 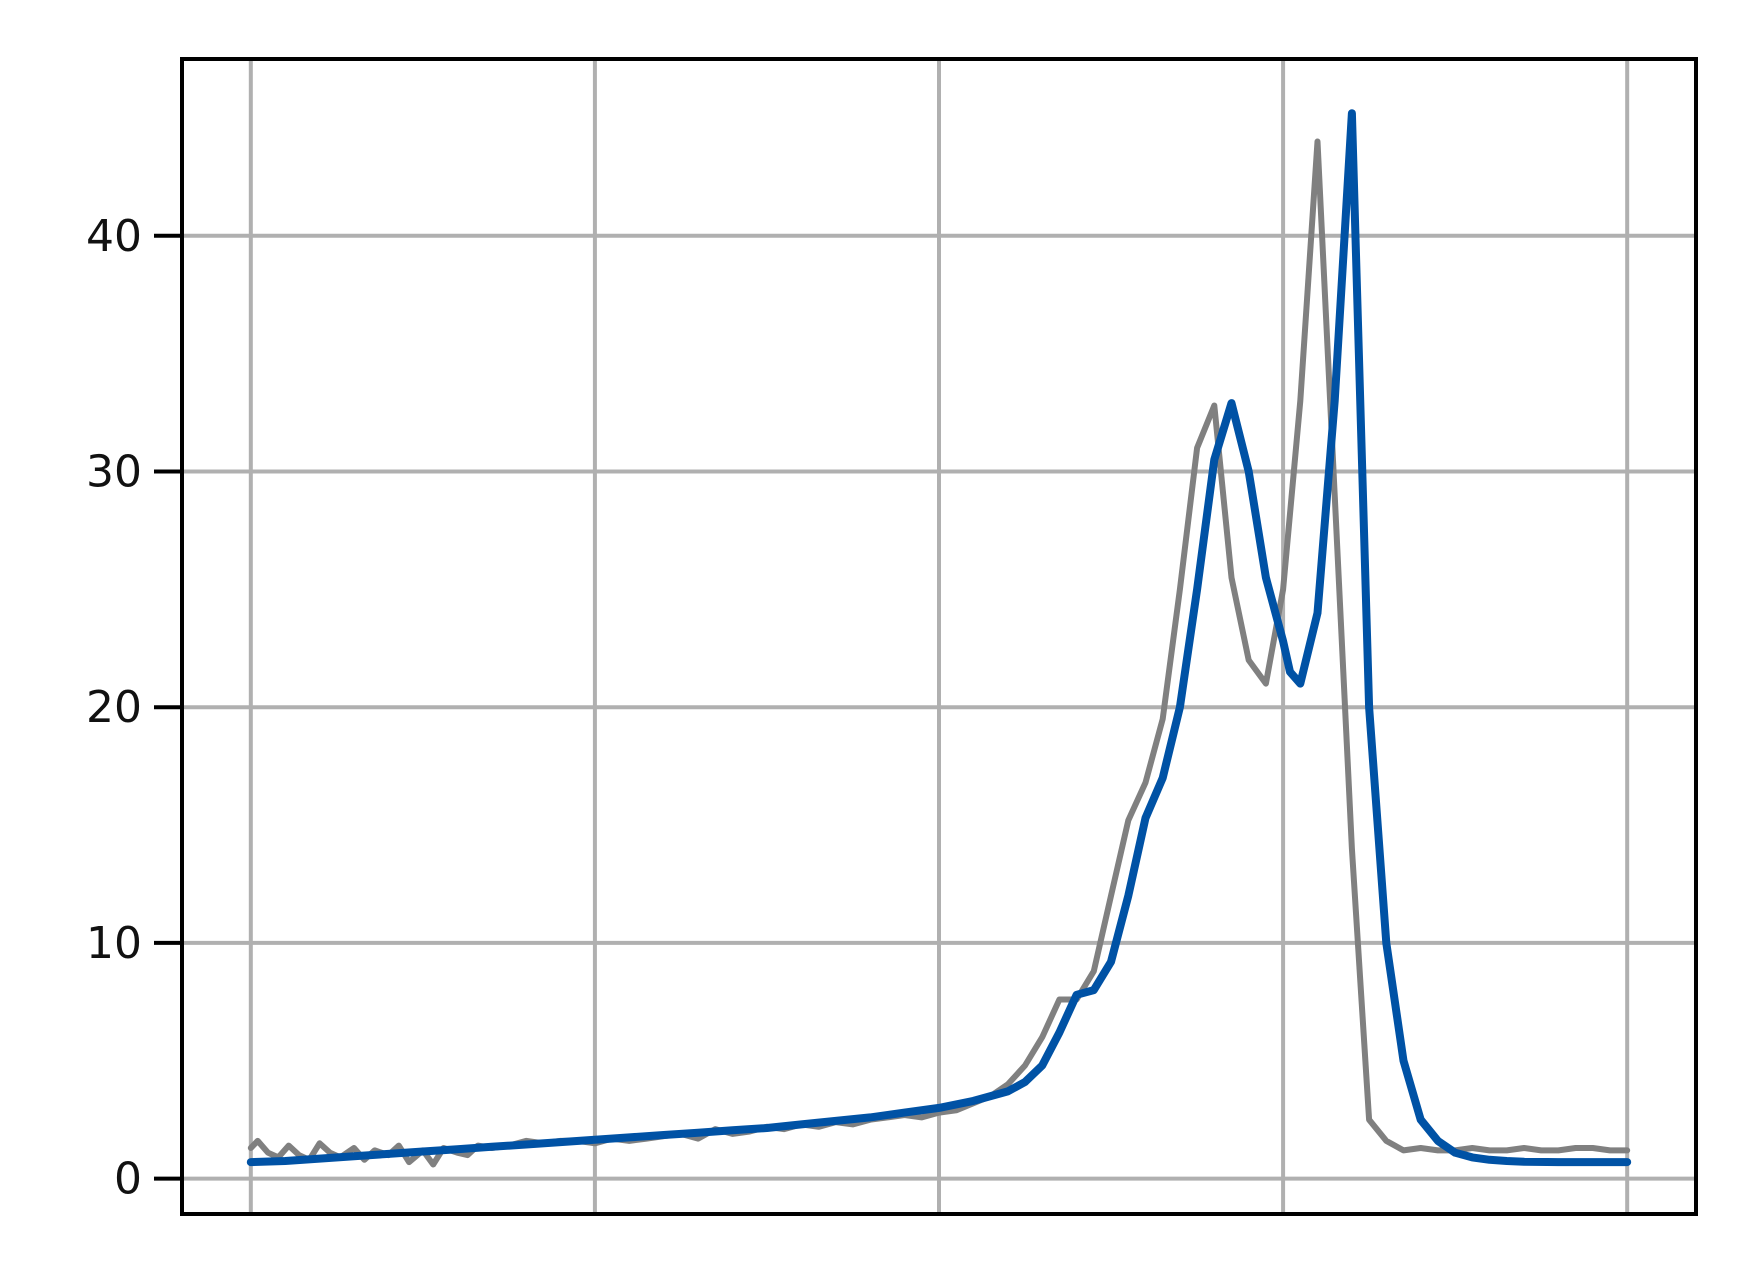 I want to click on y-tick-label: 40, so click(x=114, y=236).